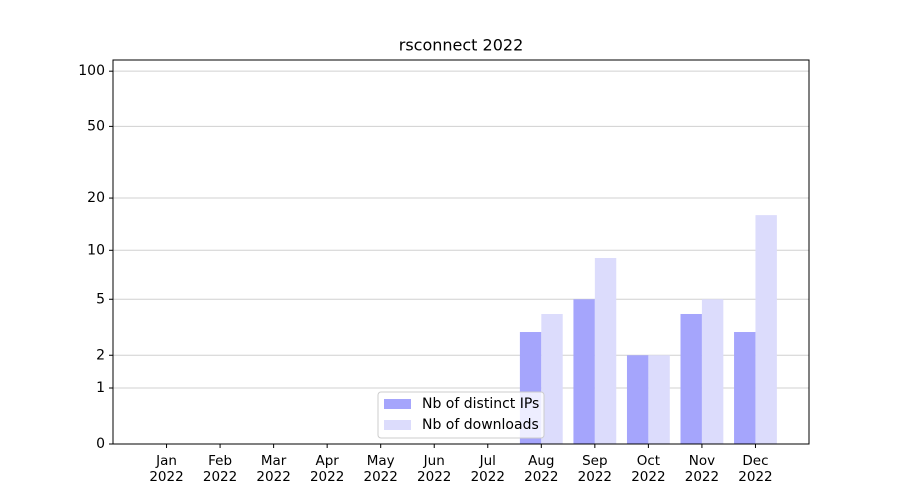 This screenshot has height=500, width=900. What do you see at coordinates (480, 404) in the screenshot?
I see `legend-label: Nb of distinct IPs` at bounding box center [480, 404].